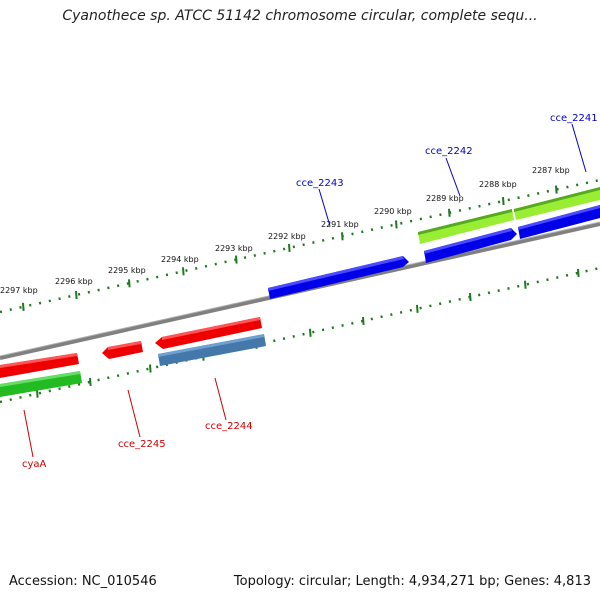 The width and height of the screenshot is (600, 600). What do you see at coordinates (39, 365) in the screenshot?
I see `feature-cyaA` at bounding box center [39, 365].